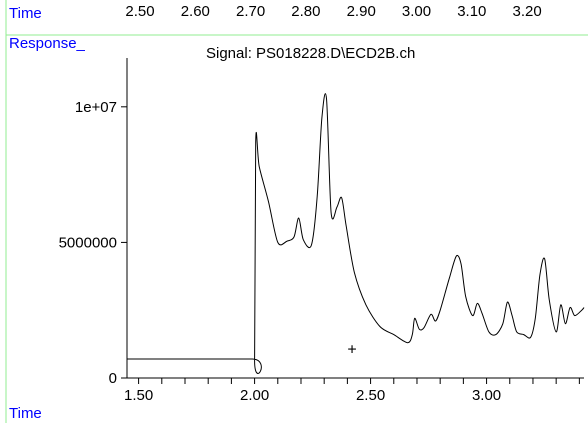 This screenshot has height=423, width=588. Describe the element at coordinates (333, 11) in the screenshot. I see `top-axis-ticks: 2.50 2.60 2.70 2.80 2.90 3.00 3.10 3.20` at that location.